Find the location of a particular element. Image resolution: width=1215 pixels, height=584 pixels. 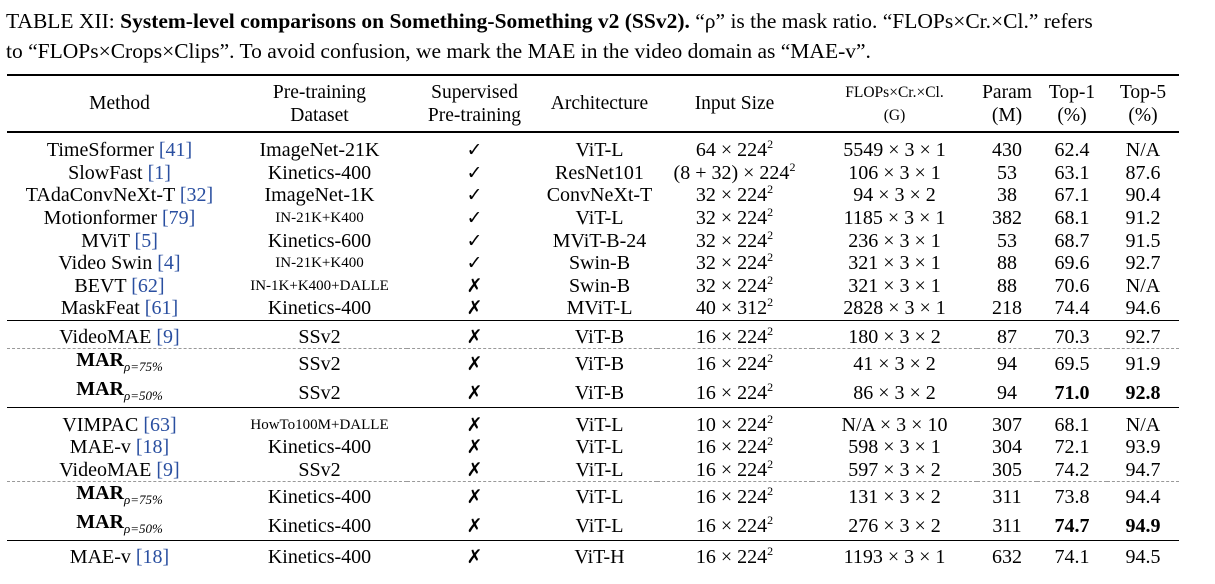

cell-architecture: ViT-H is located at coordinates (599, 554).